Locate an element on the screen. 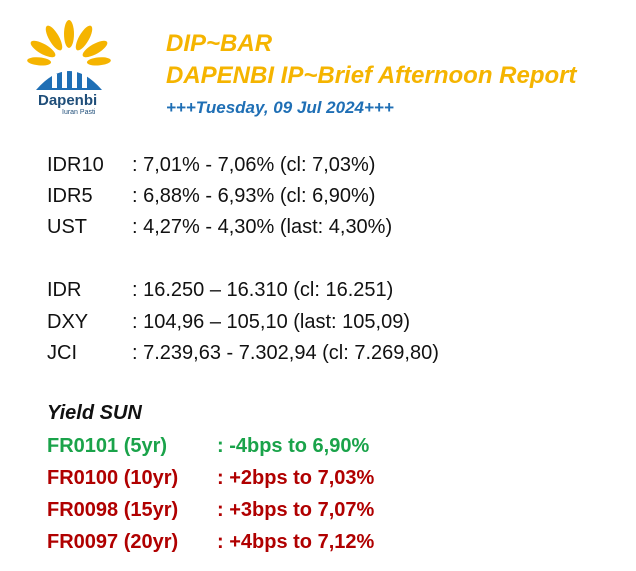  yield-row-fr0100: FR0100 (10yr) : +2bps to 7,03% is located at coordinates (210, 478).